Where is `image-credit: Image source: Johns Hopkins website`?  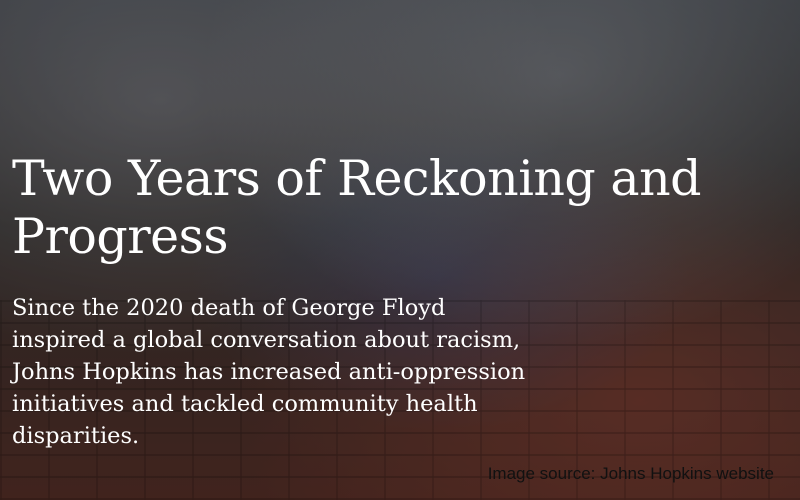 image-credit: Image source: Johns Hopkins website is located at coordinates (630, 473).